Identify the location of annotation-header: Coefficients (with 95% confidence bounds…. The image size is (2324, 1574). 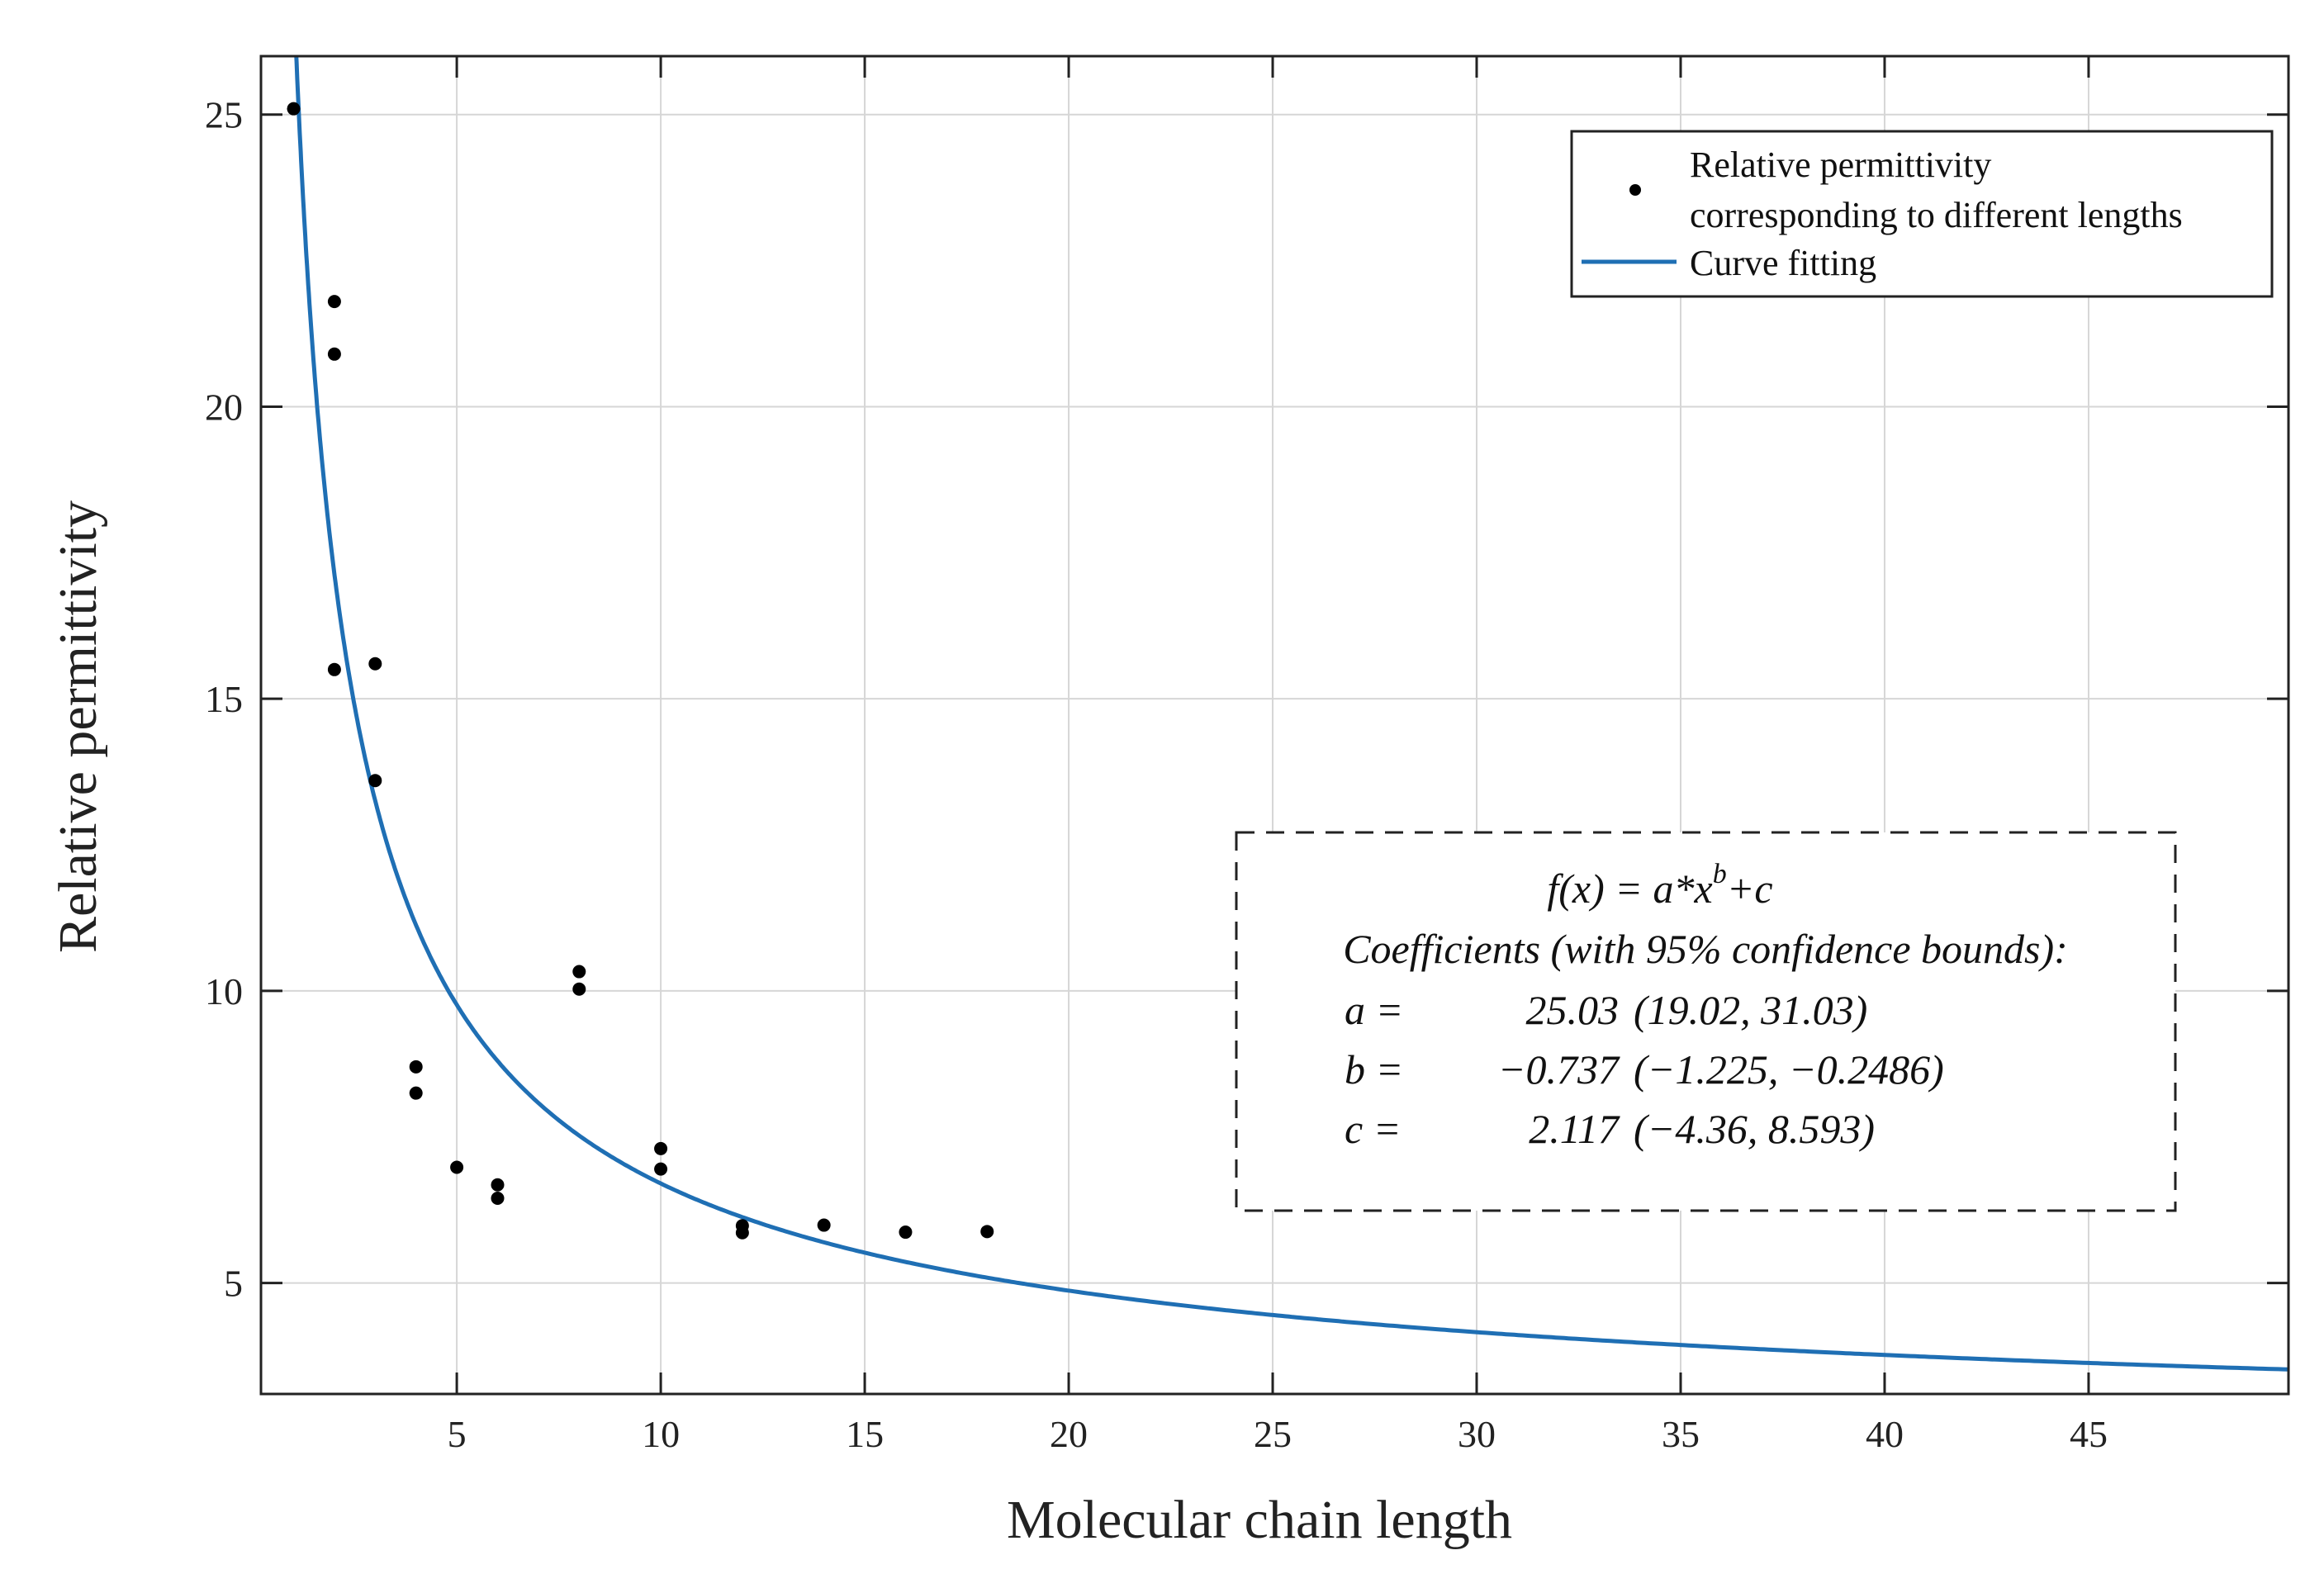
(1705, 949).